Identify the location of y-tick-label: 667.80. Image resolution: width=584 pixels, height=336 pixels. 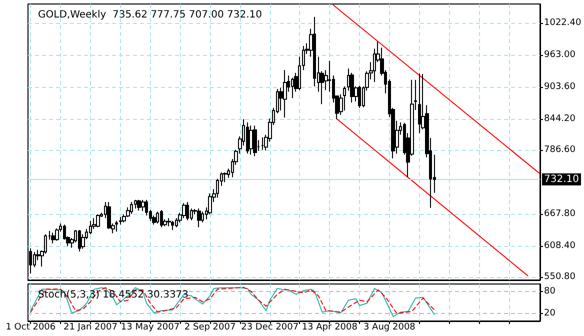
(560, 213).